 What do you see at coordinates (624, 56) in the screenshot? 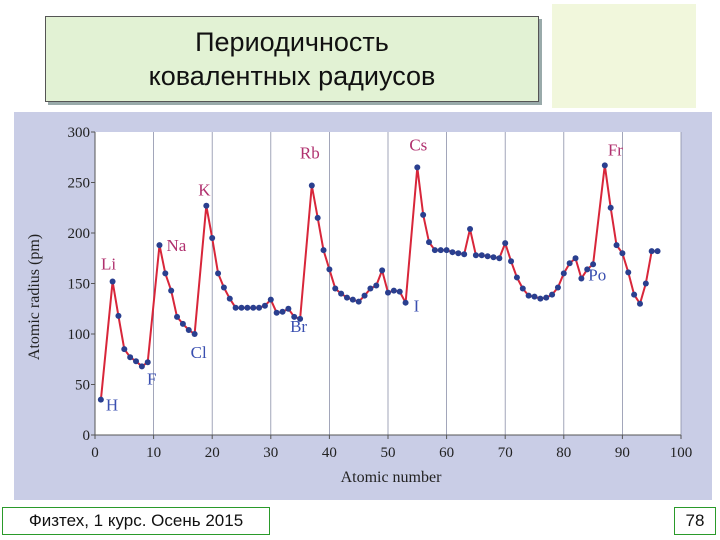
I see `decorative-box` at bounding box center [624, 56].